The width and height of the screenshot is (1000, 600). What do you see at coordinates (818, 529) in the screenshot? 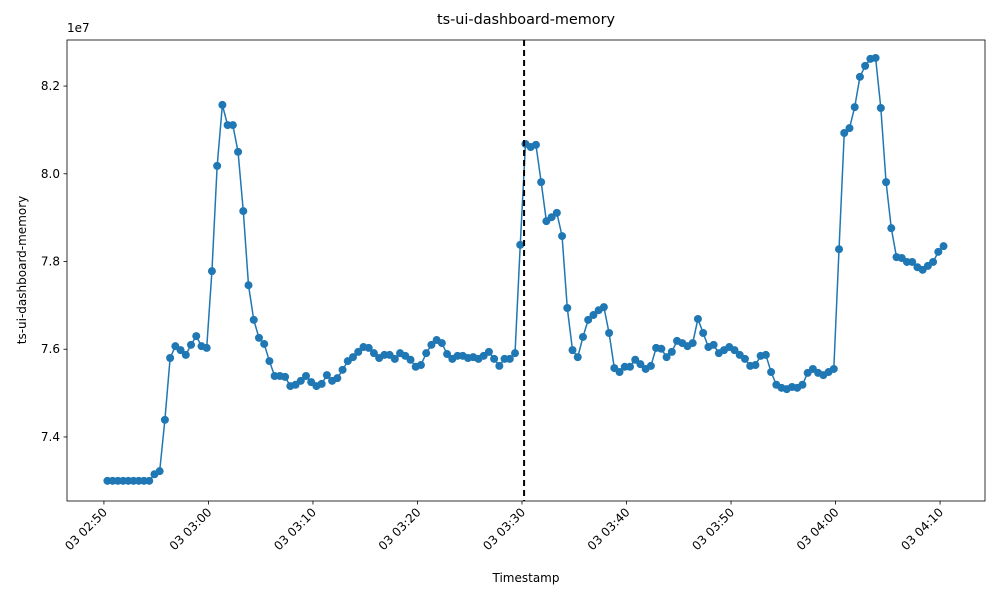
I see `x-tick-label: 03 04:00` at bounding box center [818, 529].